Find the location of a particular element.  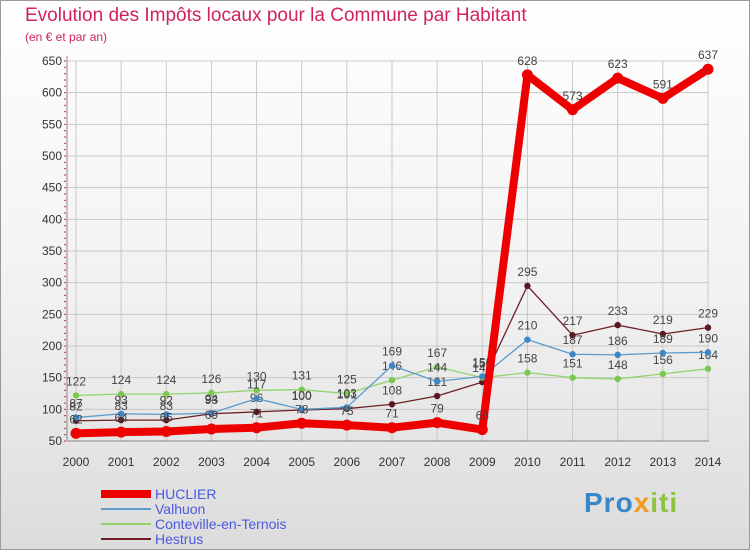

data-label-hestrus: 100 is located at coordinates (302, 396).